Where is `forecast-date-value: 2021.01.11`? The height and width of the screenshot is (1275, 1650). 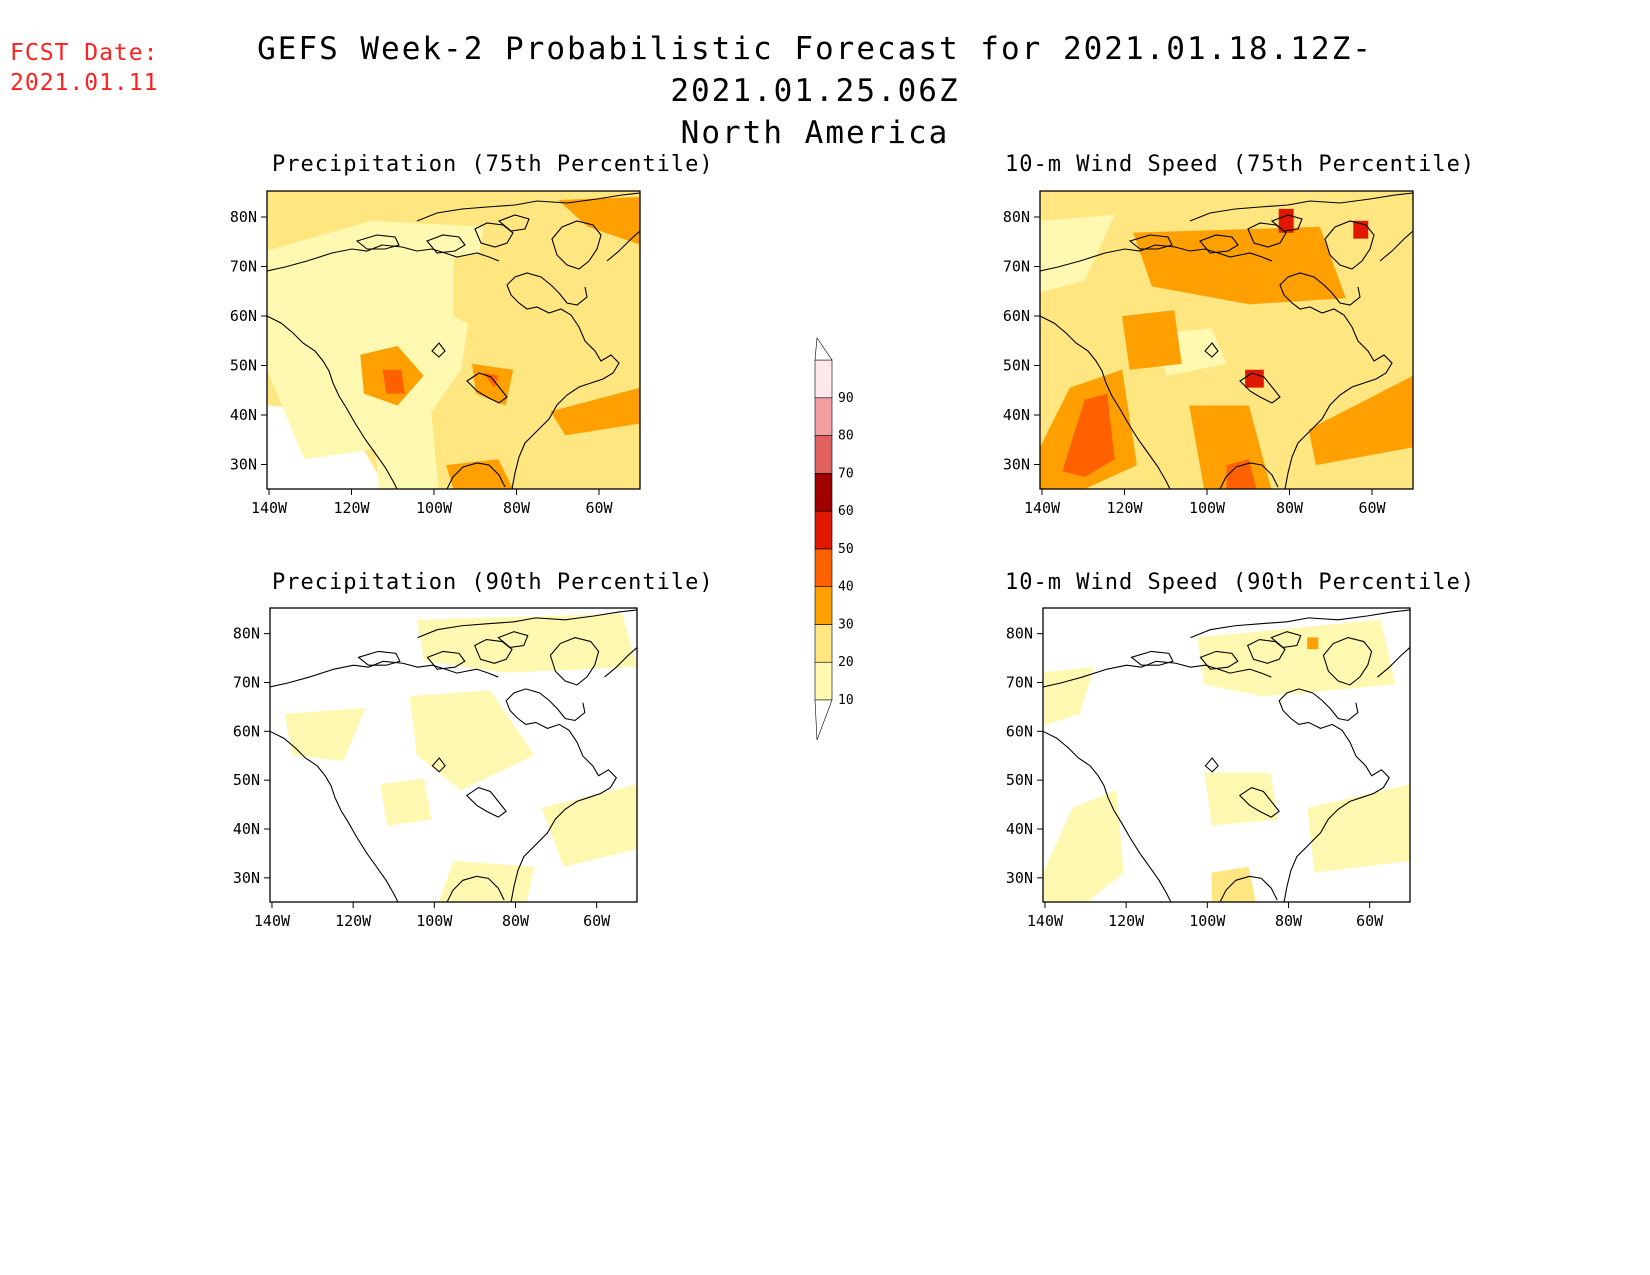 forecast-date-value: 2021.01.11 is located at coordinates (84, 83).